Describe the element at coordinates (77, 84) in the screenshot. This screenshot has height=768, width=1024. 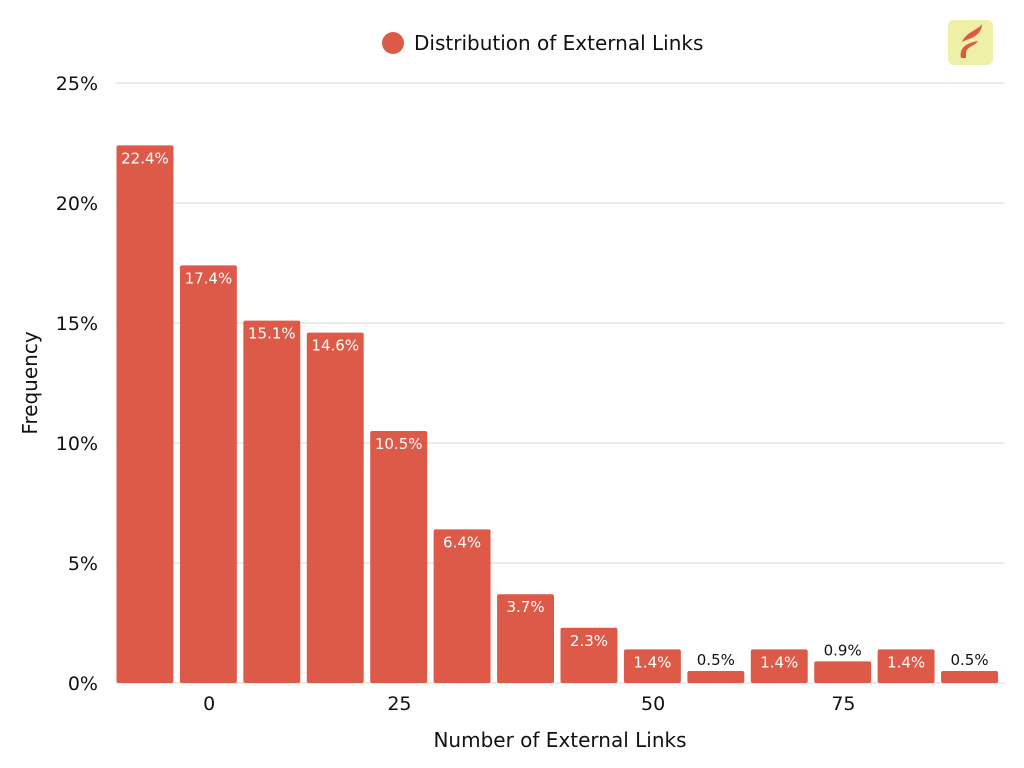
I see `y-tick-label: 25%` at that location.